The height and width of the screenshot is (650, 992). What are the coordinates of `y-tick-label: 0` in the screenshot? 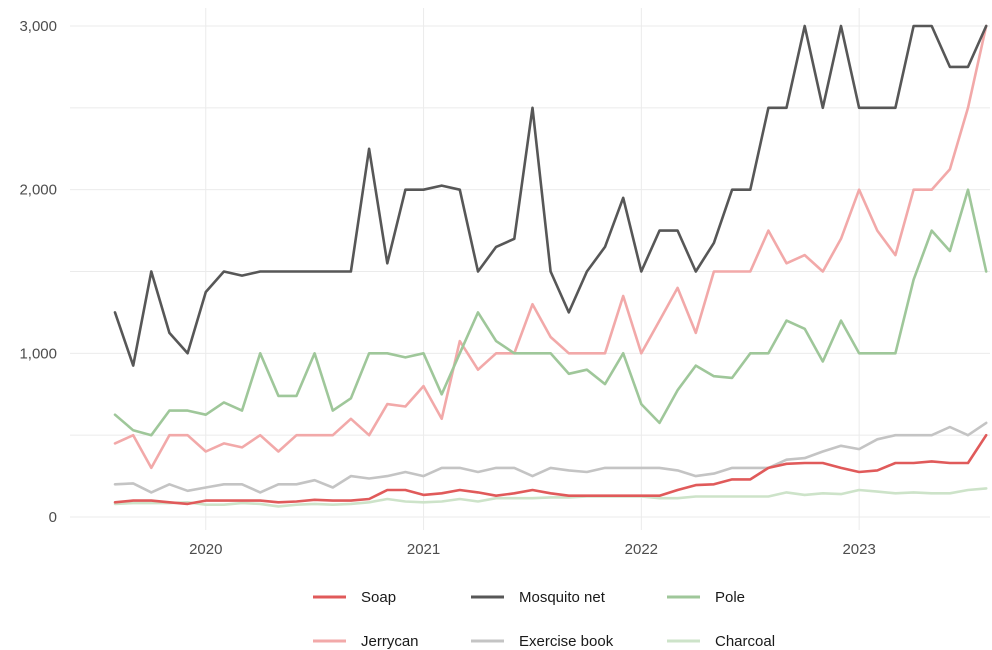 It's located at (53, 517).